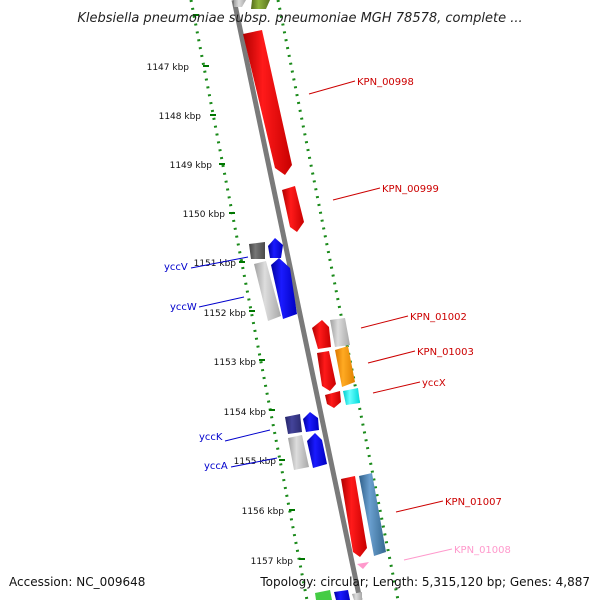 The width and height of the screenshot is (600, 600). What do you see at coordinates (482, 550) in the screenshot?
I see `gene-label-kpn-01008: KPN_01008` at bounding box center [482, 550].